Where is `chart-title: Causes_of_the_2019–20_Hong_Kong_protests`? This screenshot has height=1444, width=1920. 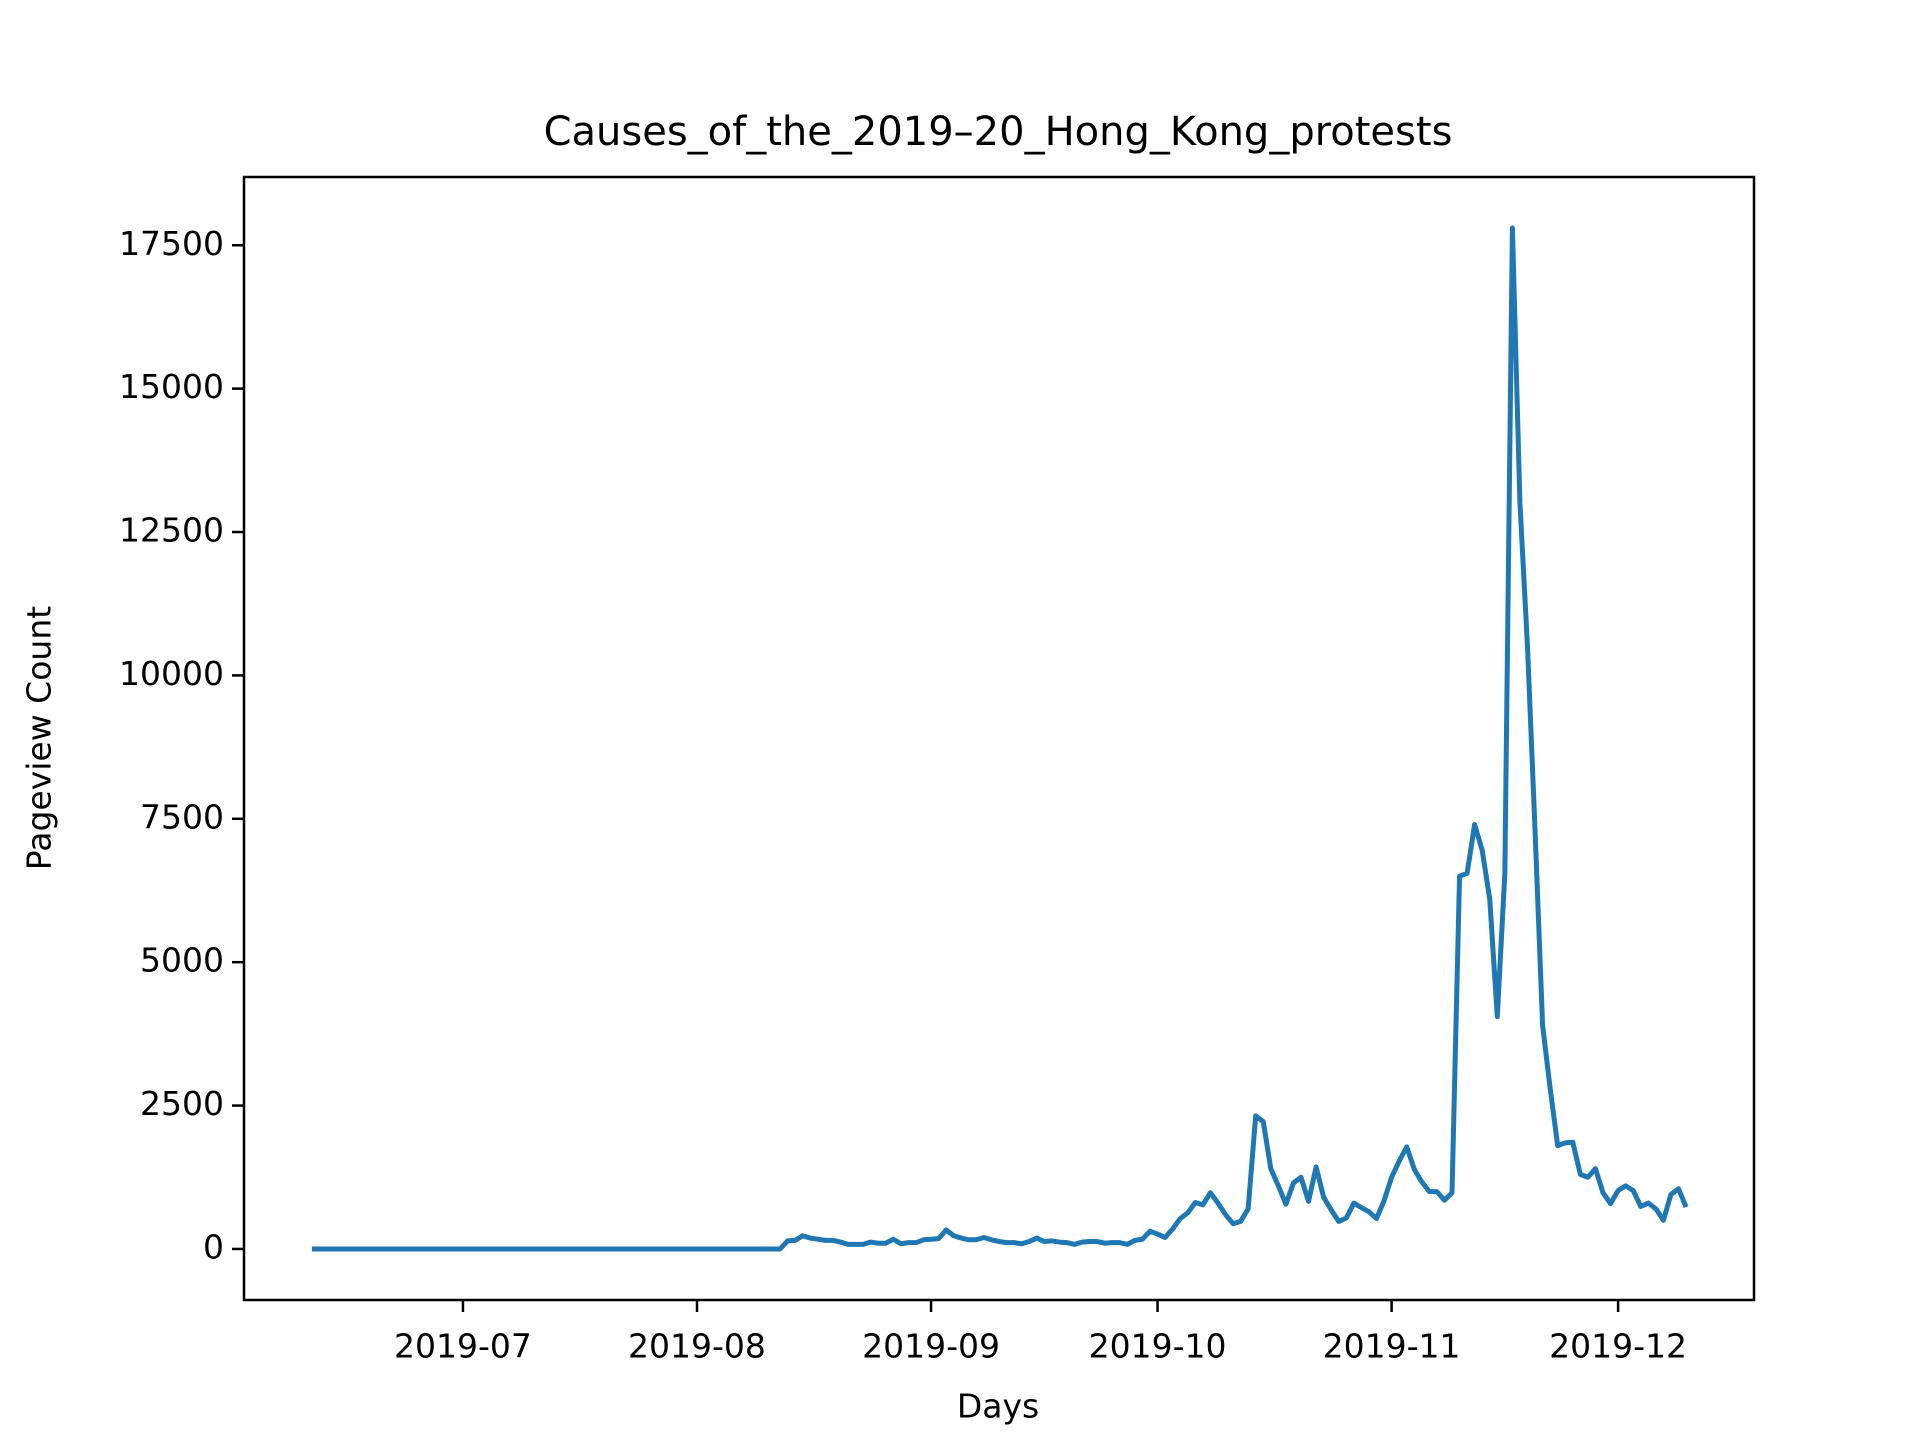 chart-title: Causes_of_the_2019–20_Hong_Kong_protests is located at coordinates (998, 132).